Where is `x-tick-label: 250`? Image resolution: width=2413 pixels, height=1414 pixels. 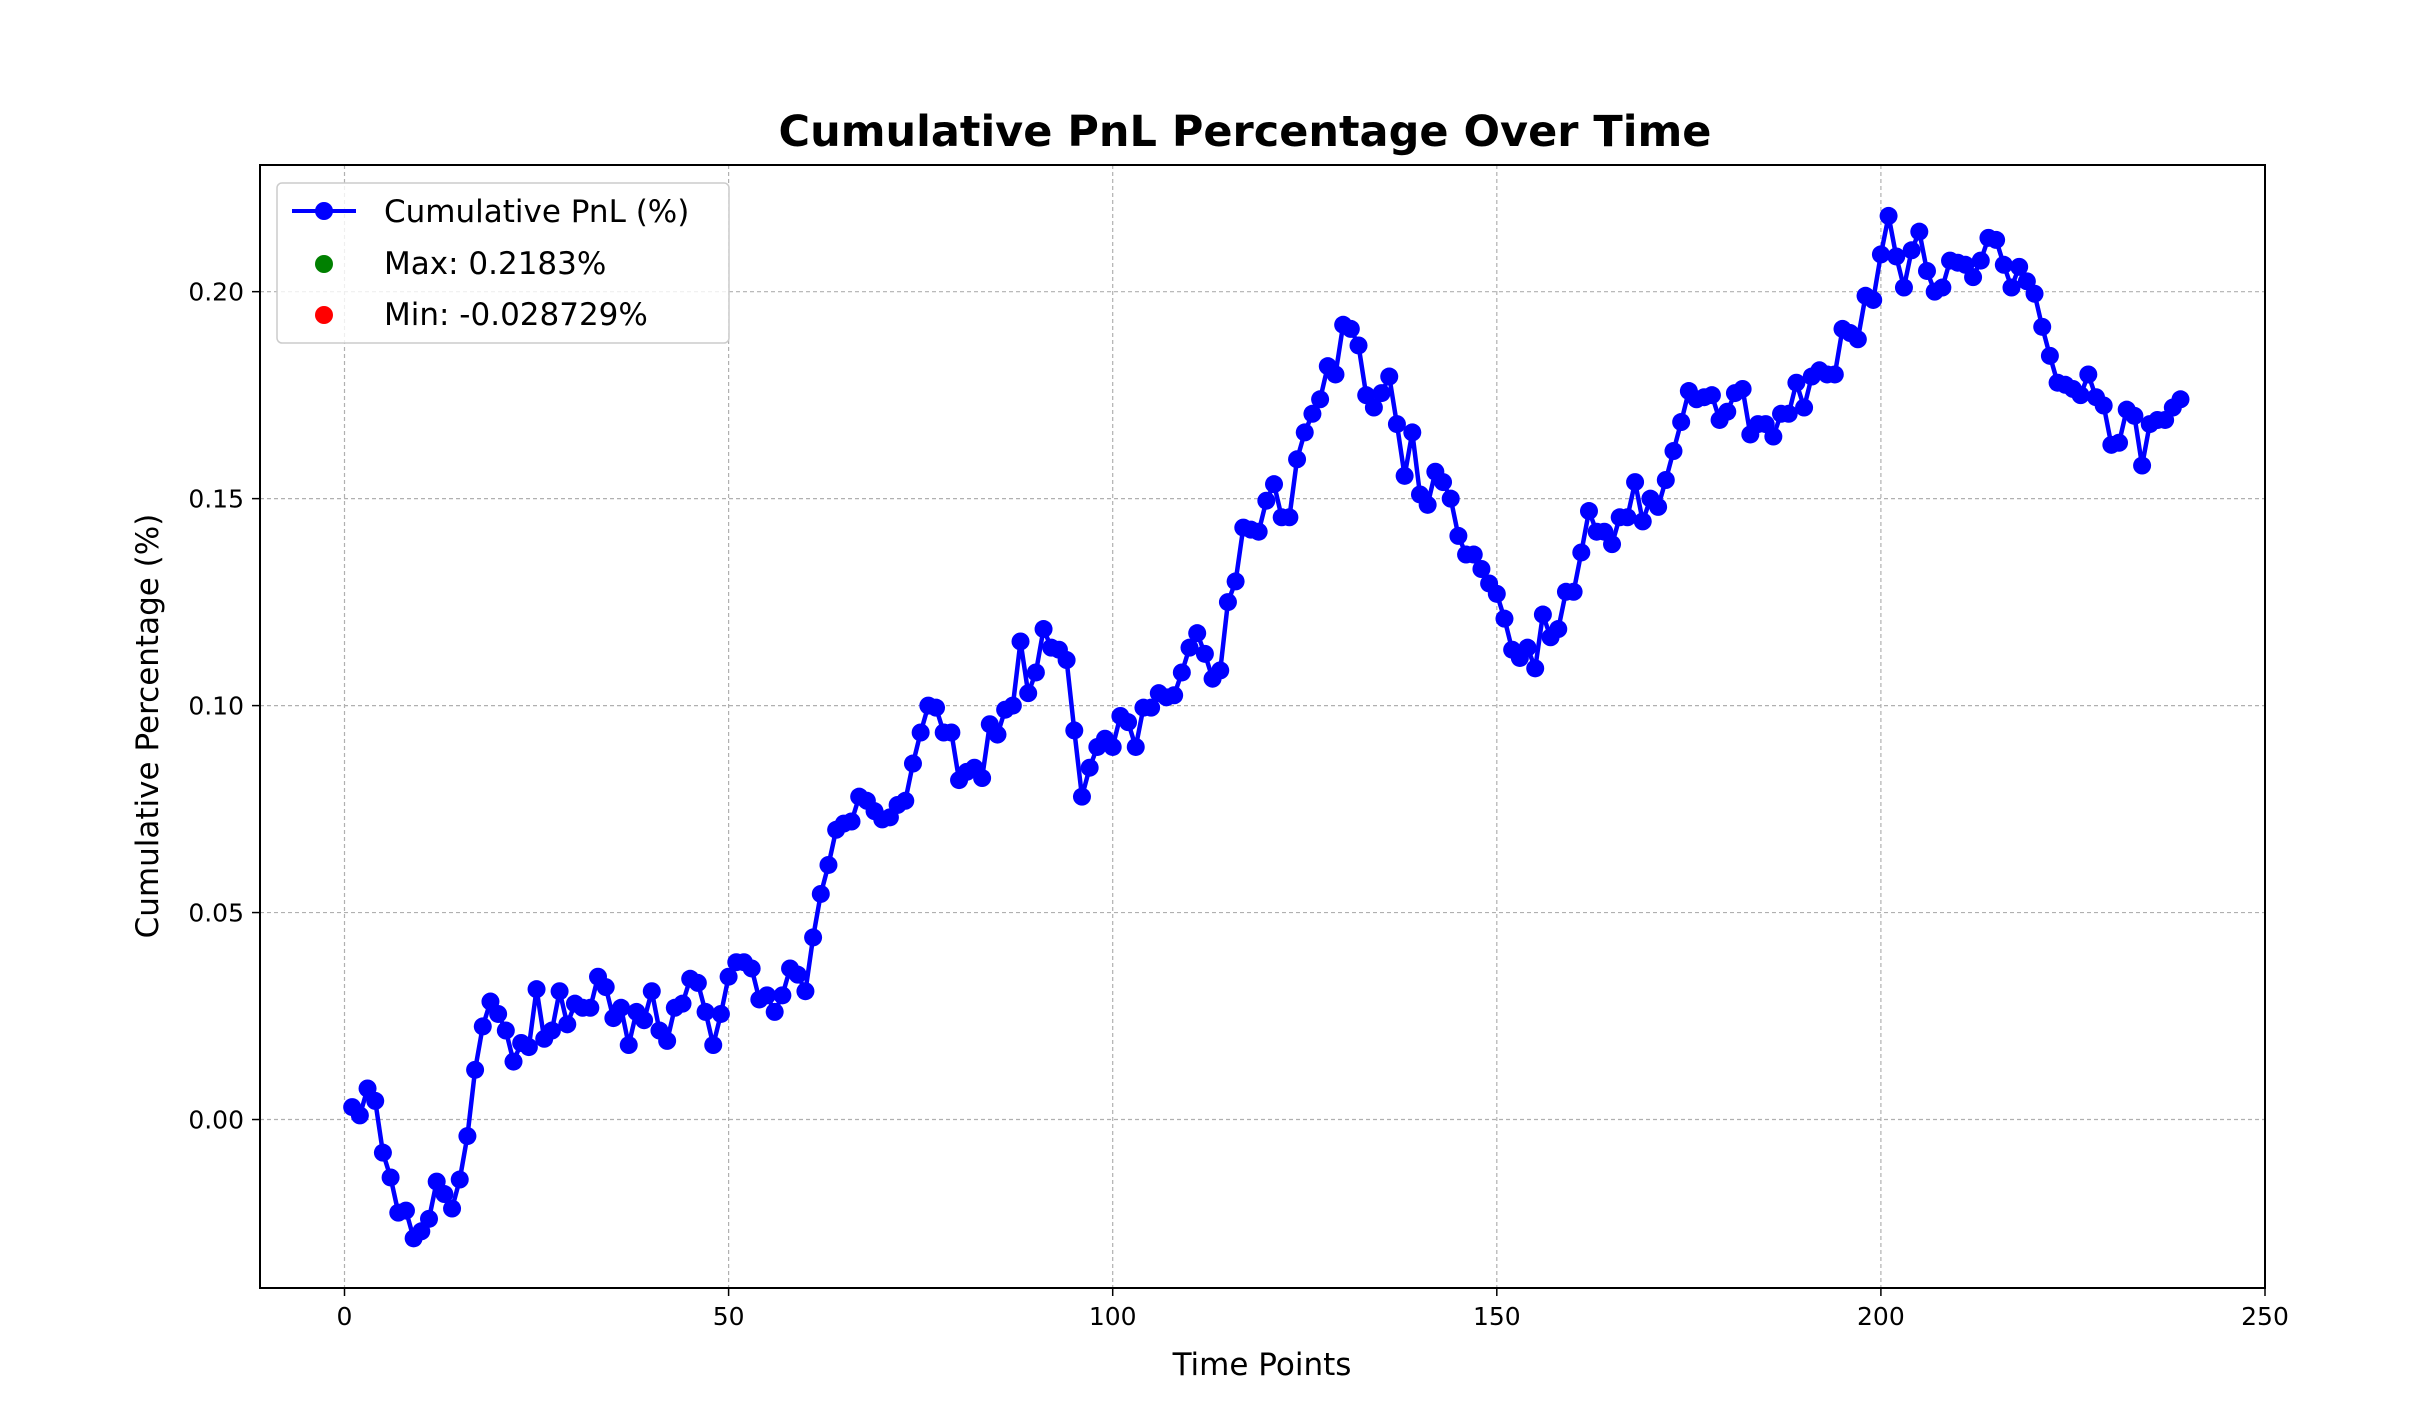
x-tick-label: 250 is located at coordinates (2265, 1316).